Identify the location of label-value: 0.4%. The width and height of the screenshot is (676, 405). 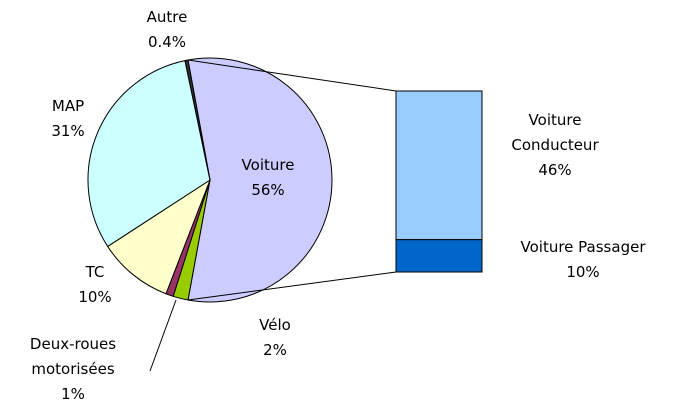
(167, 42).